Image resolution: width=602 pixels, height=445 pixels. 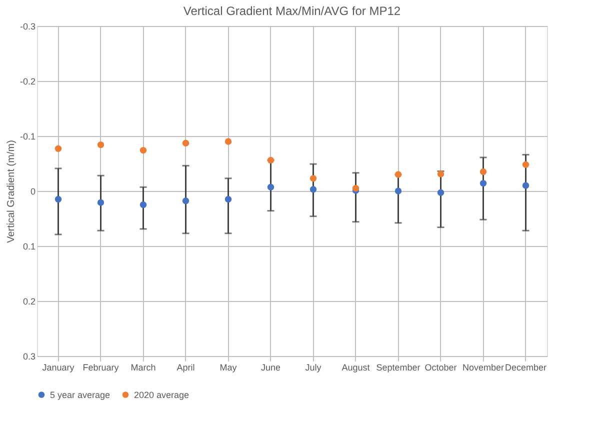 I want to click on x-tick-label: April, so click(x=185, y=367).